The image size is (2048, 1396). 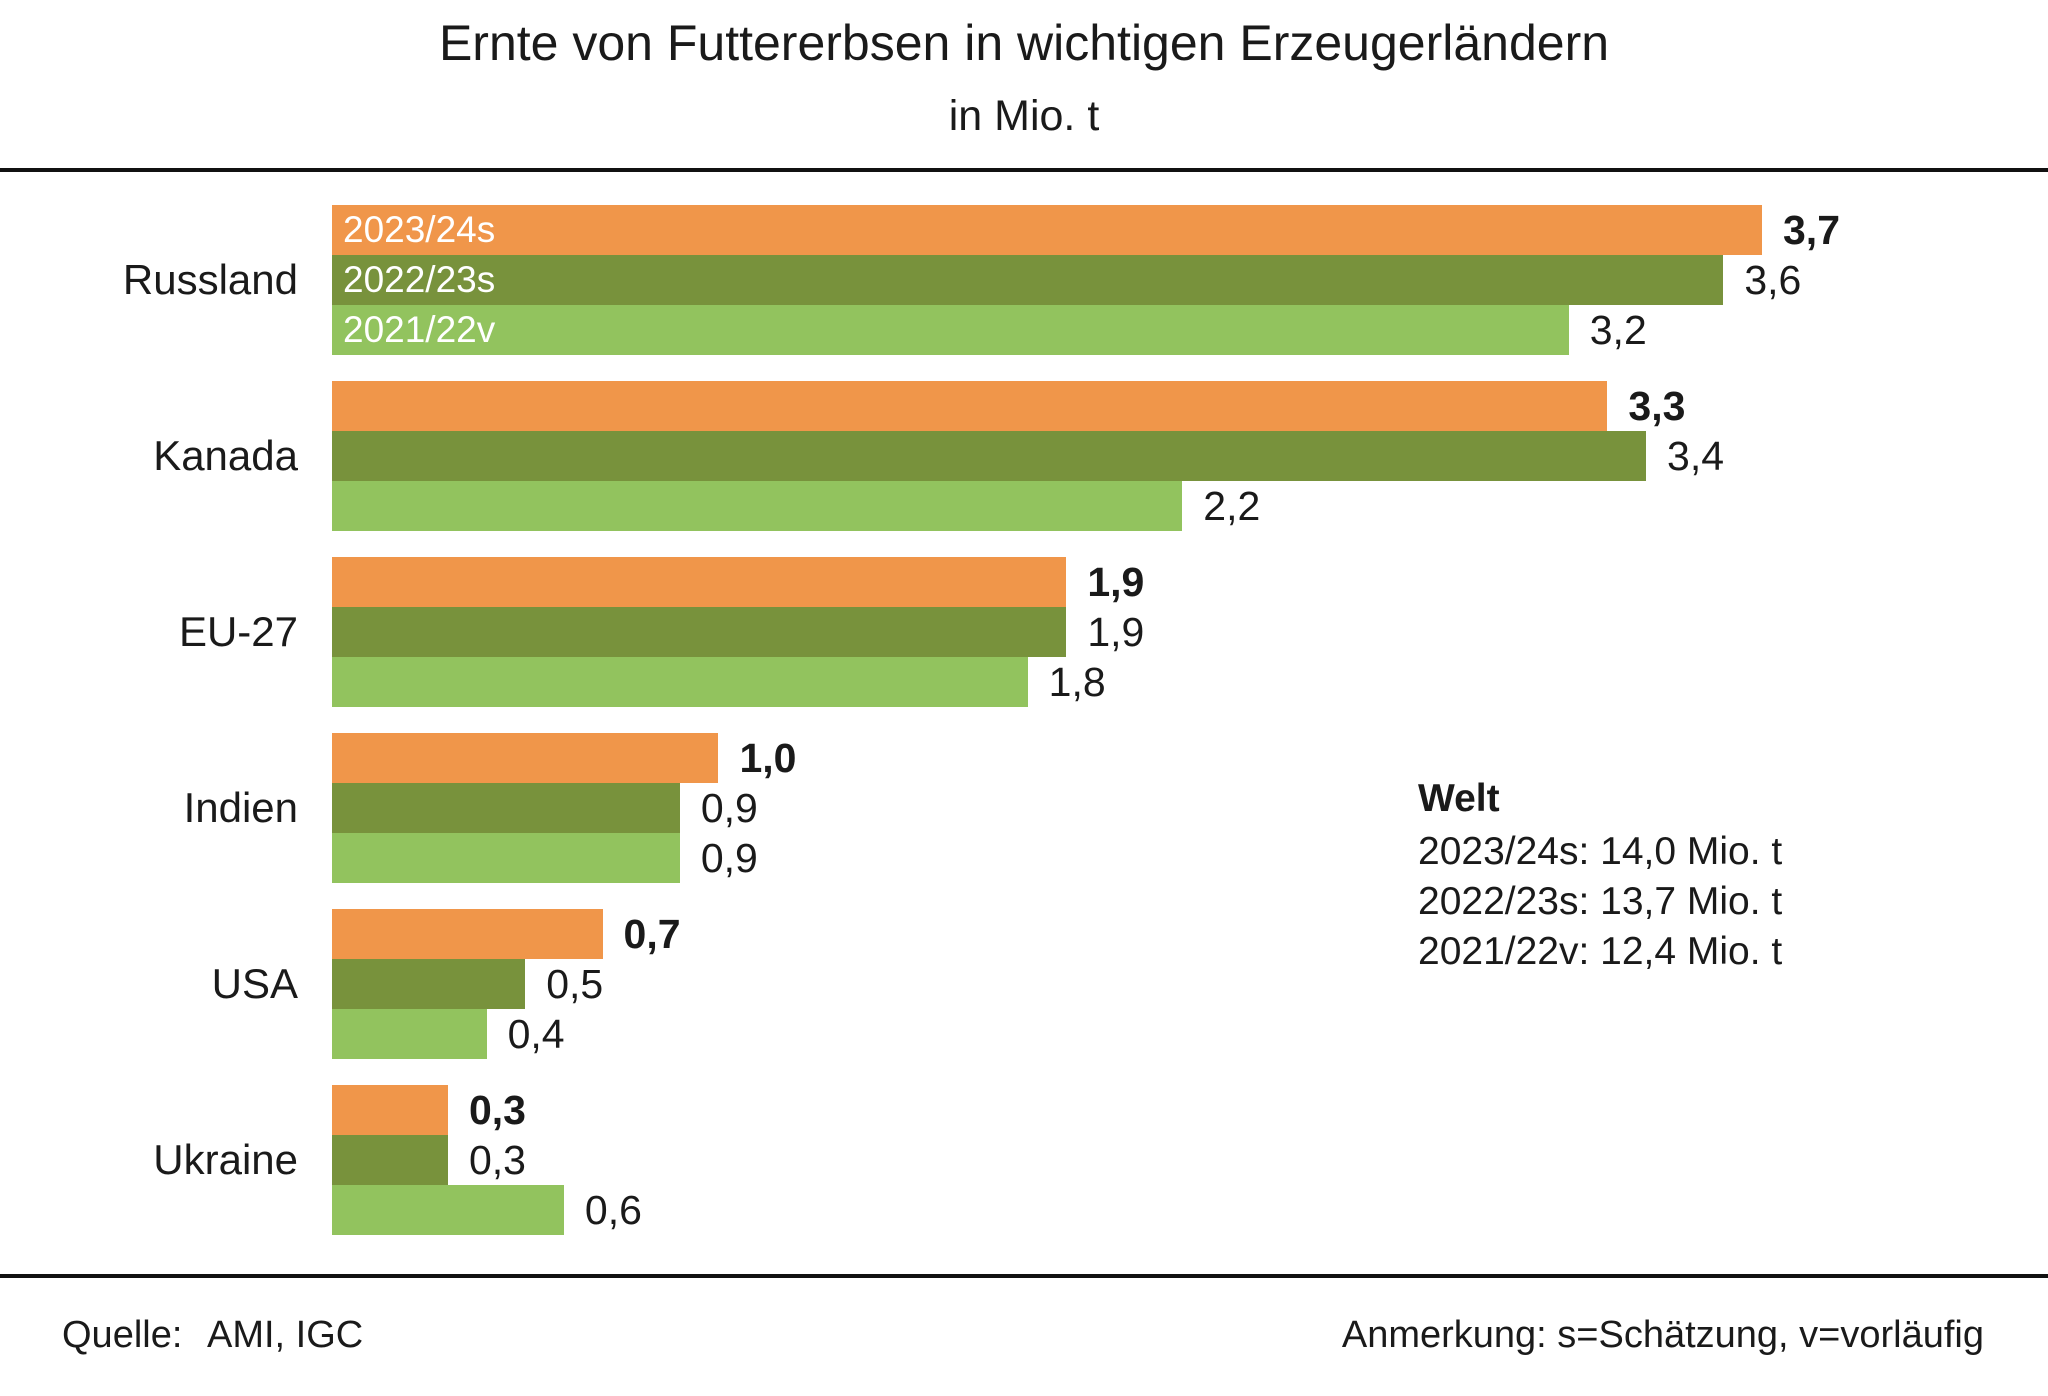 What do you see at coordinates (950, 330) in the screenshot?
I see `bar-russland-2021-22v: 2021/22v` at bounding box center [950, 330].